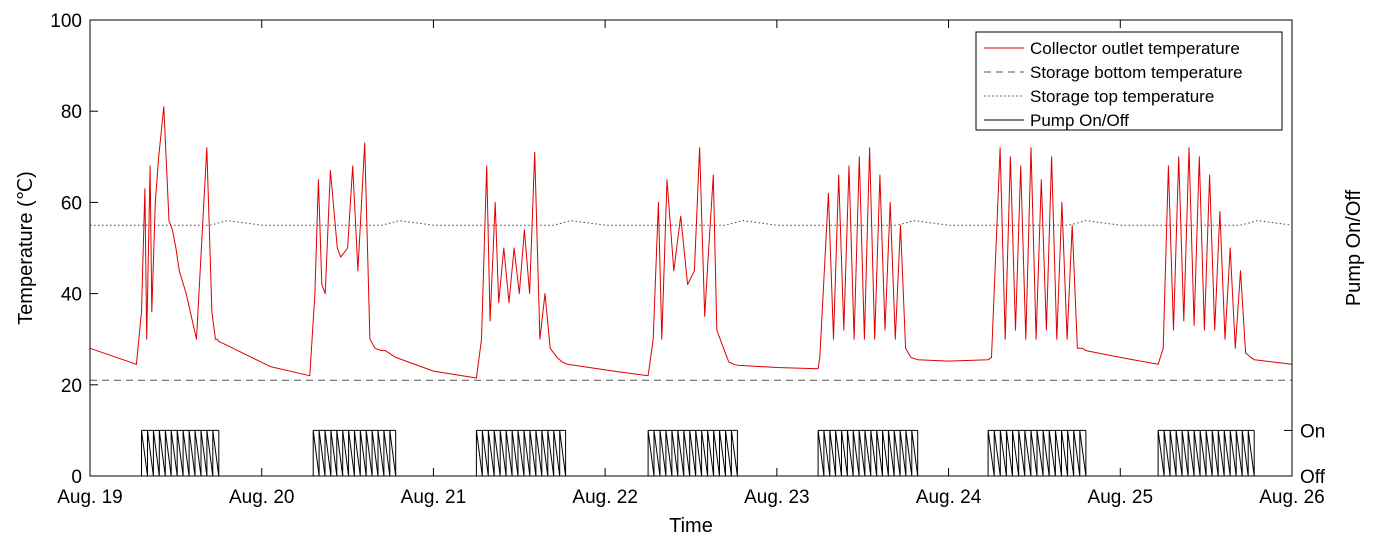  What do you see at coordinates (434, 497) in the screenshot?
I see `x-tick-label: Aug. 21` at bounding box center [434, 497].